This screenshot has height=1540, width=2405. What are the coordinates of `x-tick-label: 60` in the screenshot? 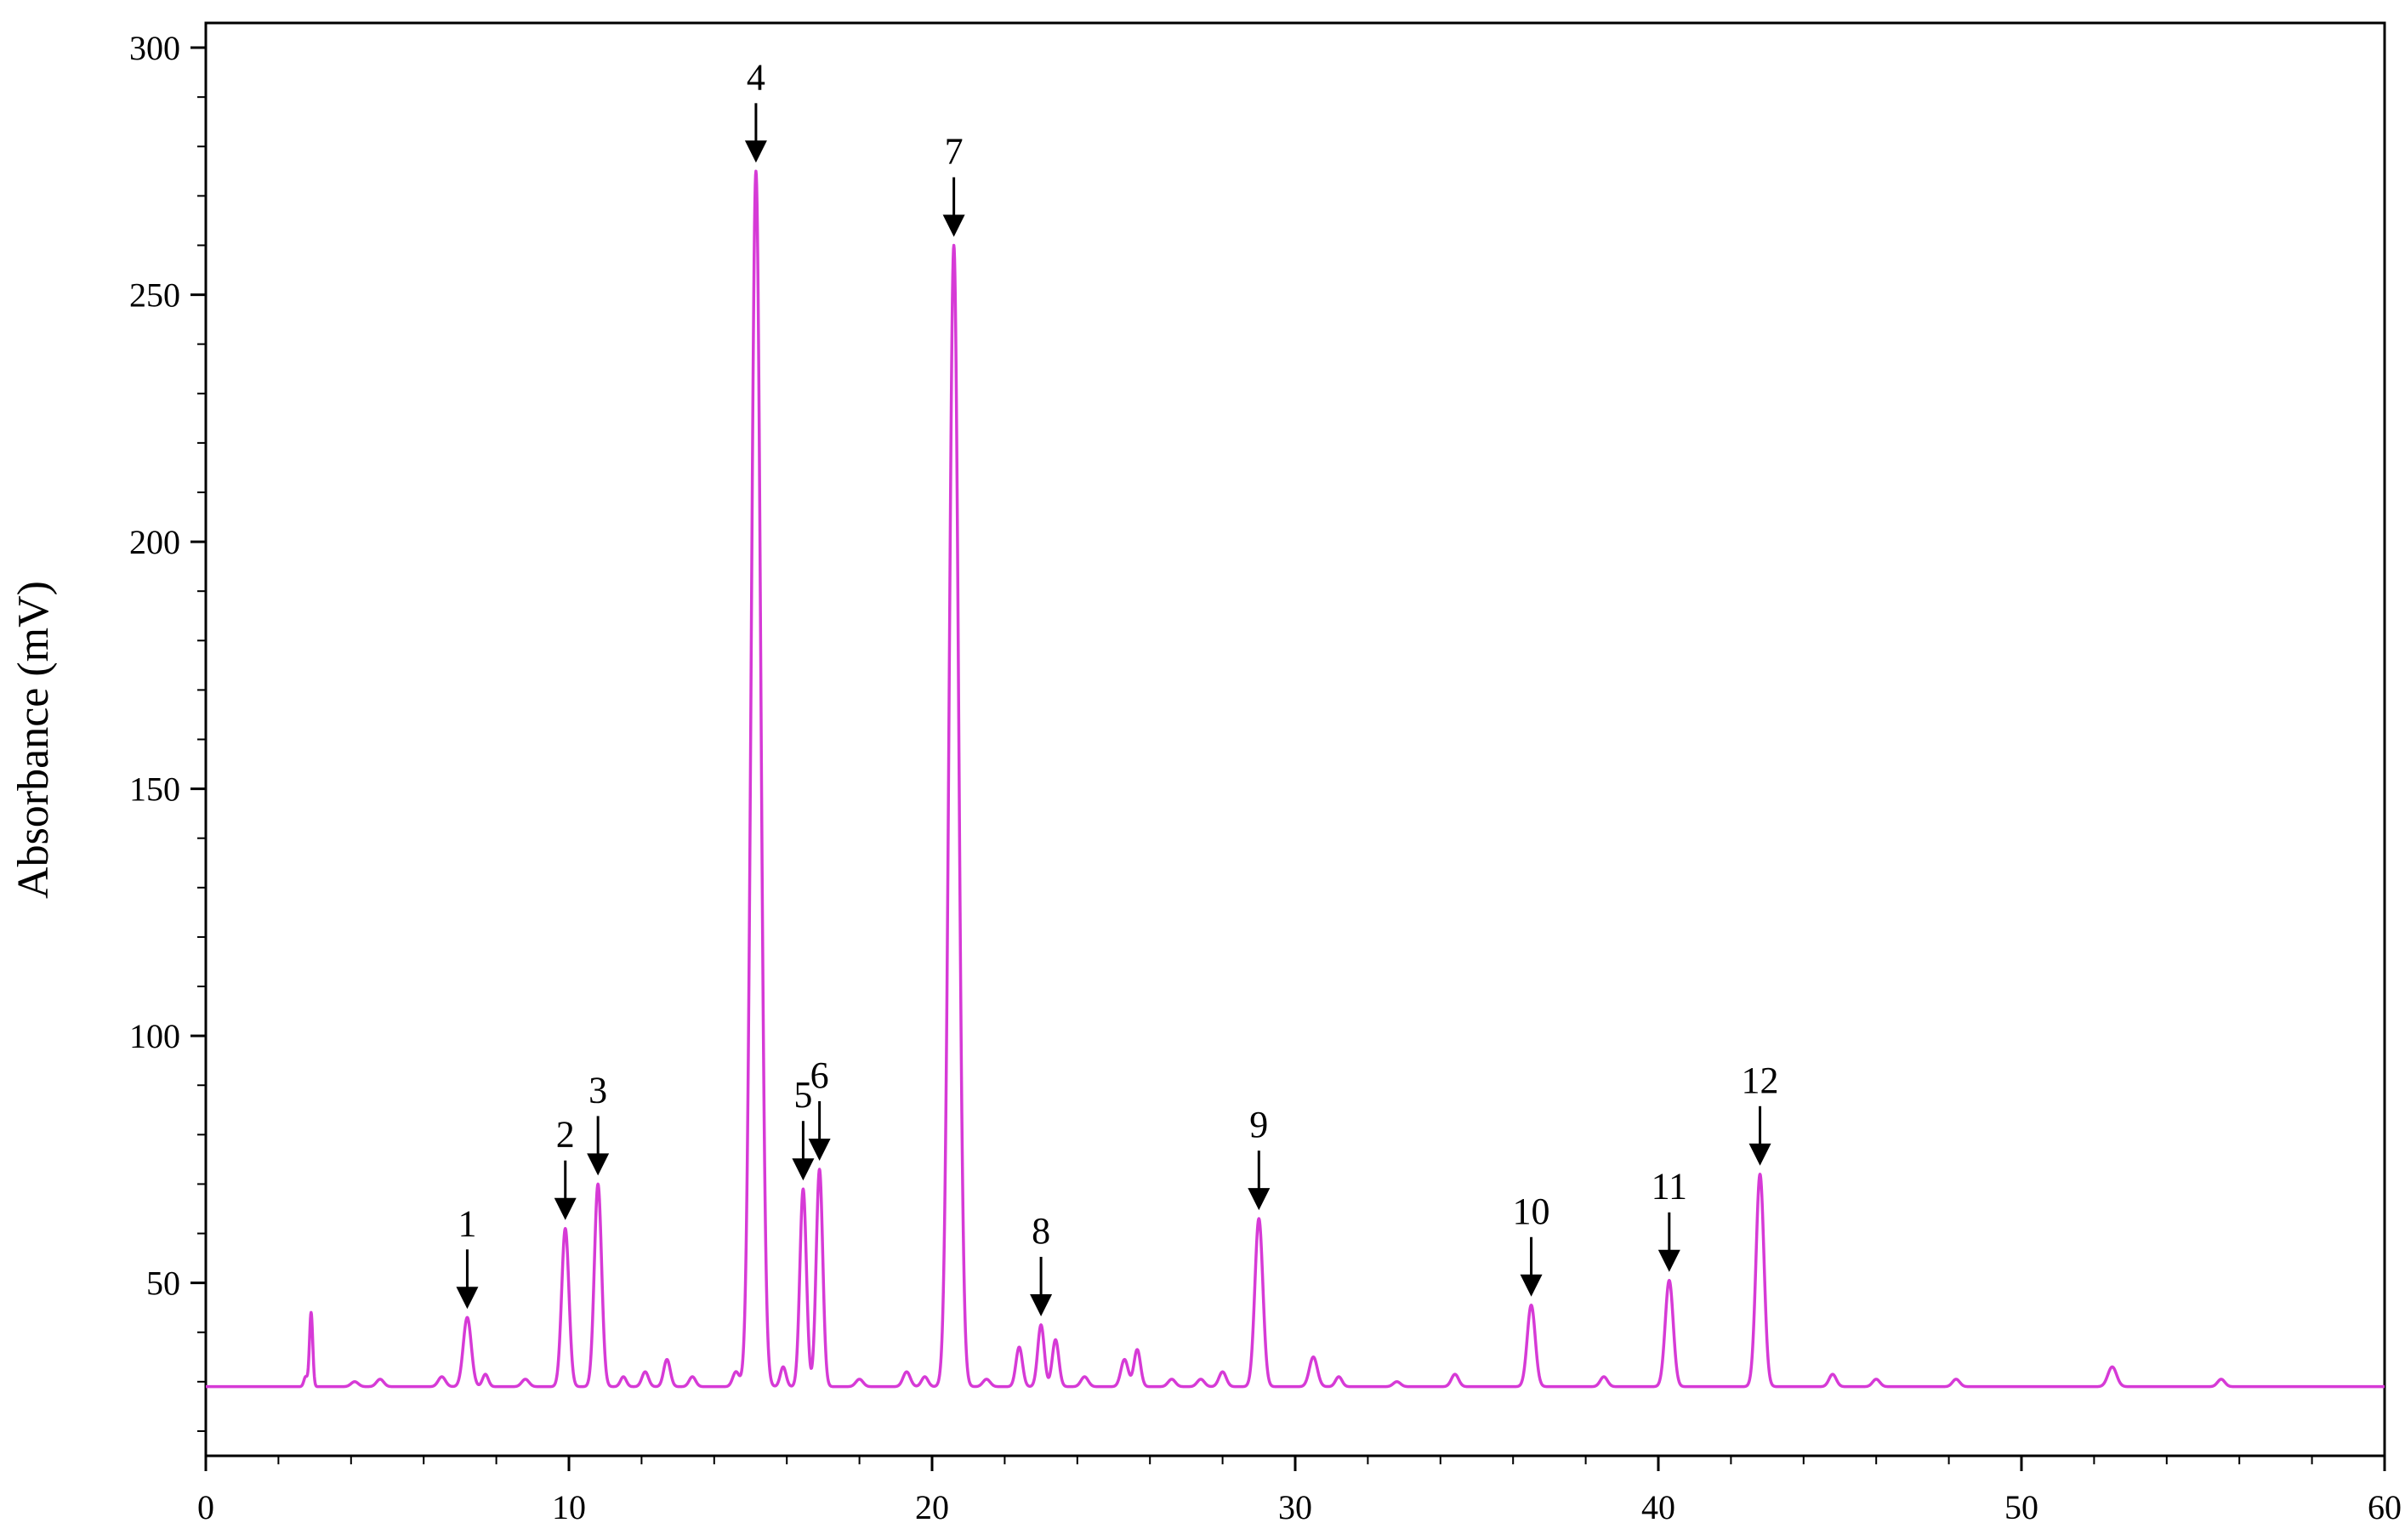 It's located at (2385, 1507).